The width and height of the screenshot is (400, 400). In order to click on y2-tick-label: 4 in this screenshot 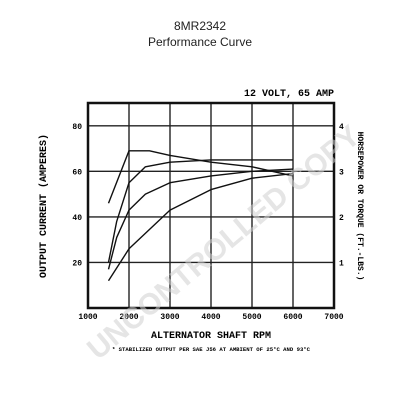, I will do `click(341, 127)`.